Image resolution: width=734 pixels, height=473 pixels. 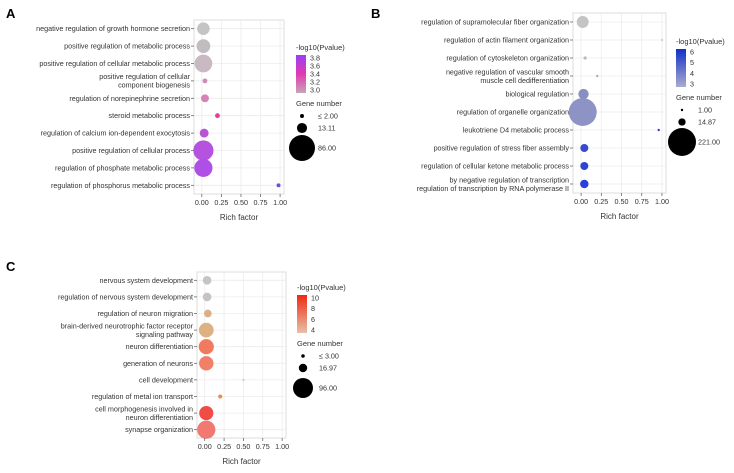 What do you see at coordinates (319, 103) in the screenshot?
I see `panel-a-size-legend-title: Gene number` at bounding box center [319, 103].